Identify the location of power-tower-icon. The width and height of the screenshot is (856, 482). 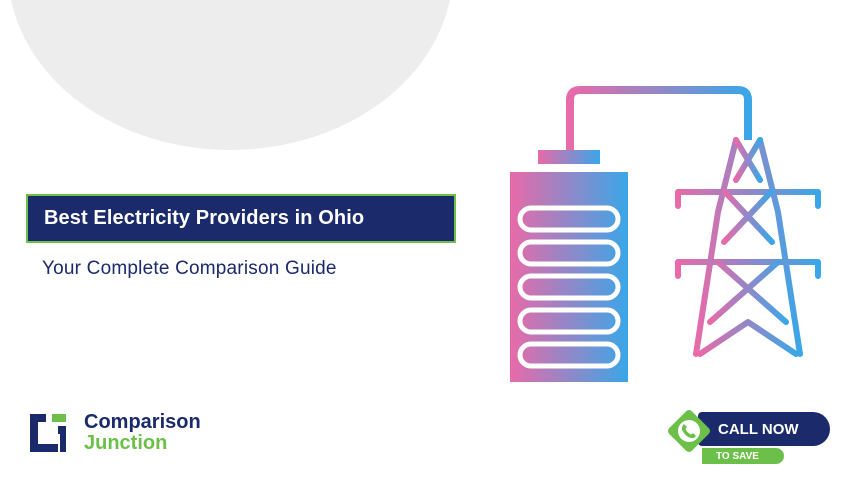
(748, 247).